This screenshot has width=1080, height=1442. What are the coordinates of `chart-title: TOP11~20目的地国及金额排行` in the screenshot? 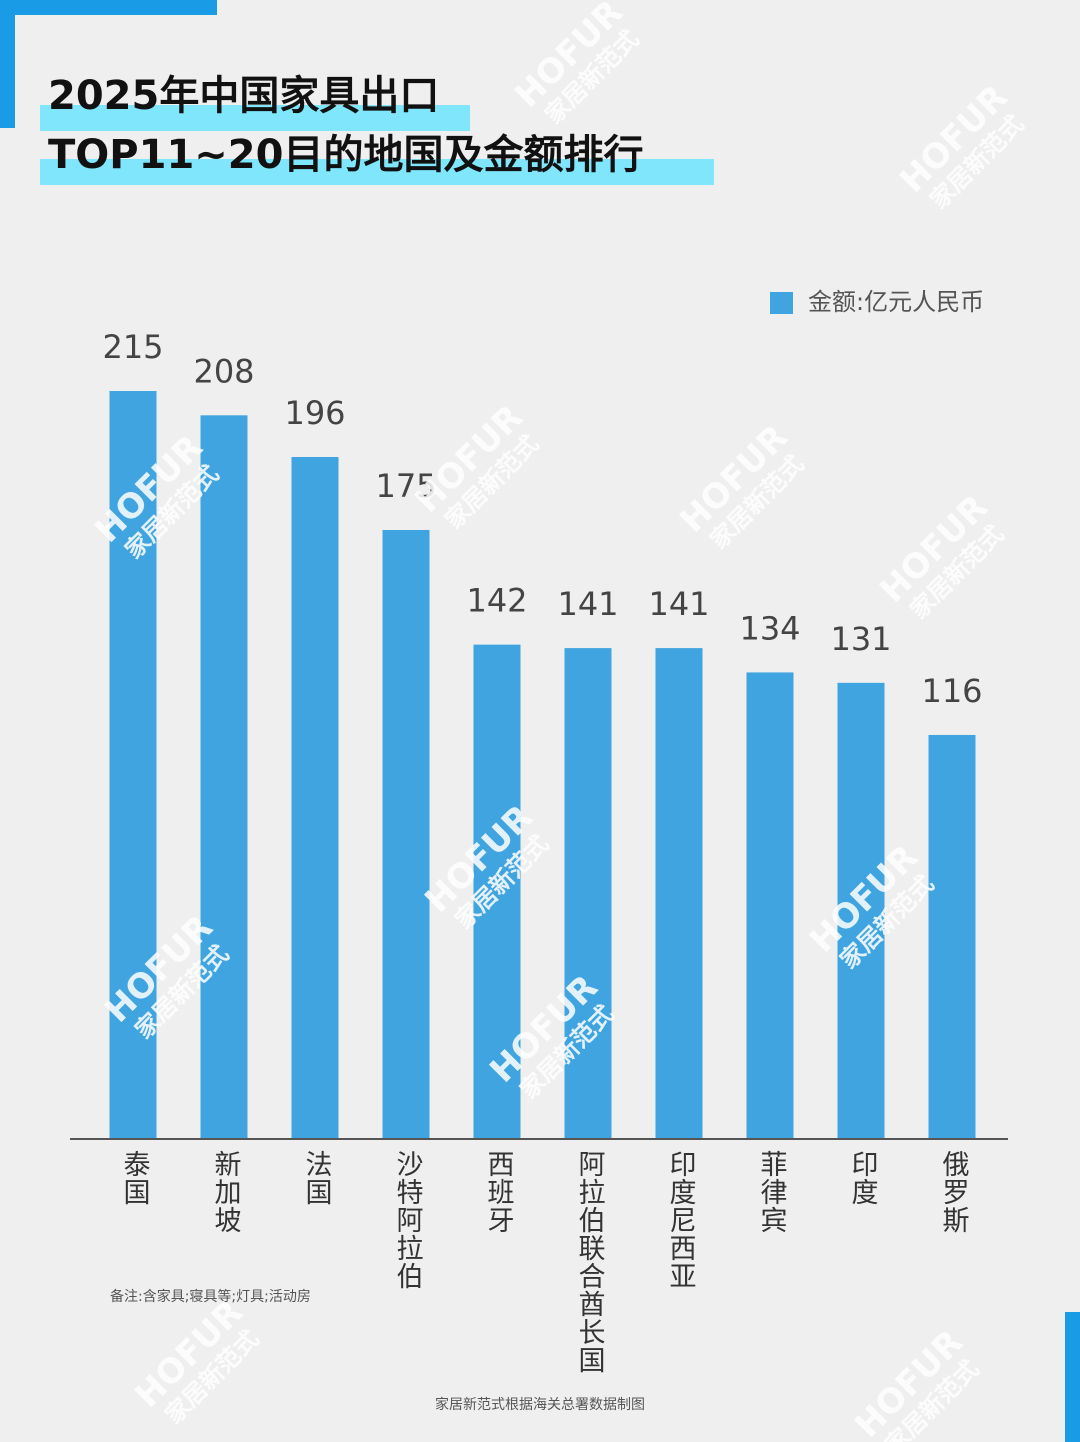 It's located at (345, 155).